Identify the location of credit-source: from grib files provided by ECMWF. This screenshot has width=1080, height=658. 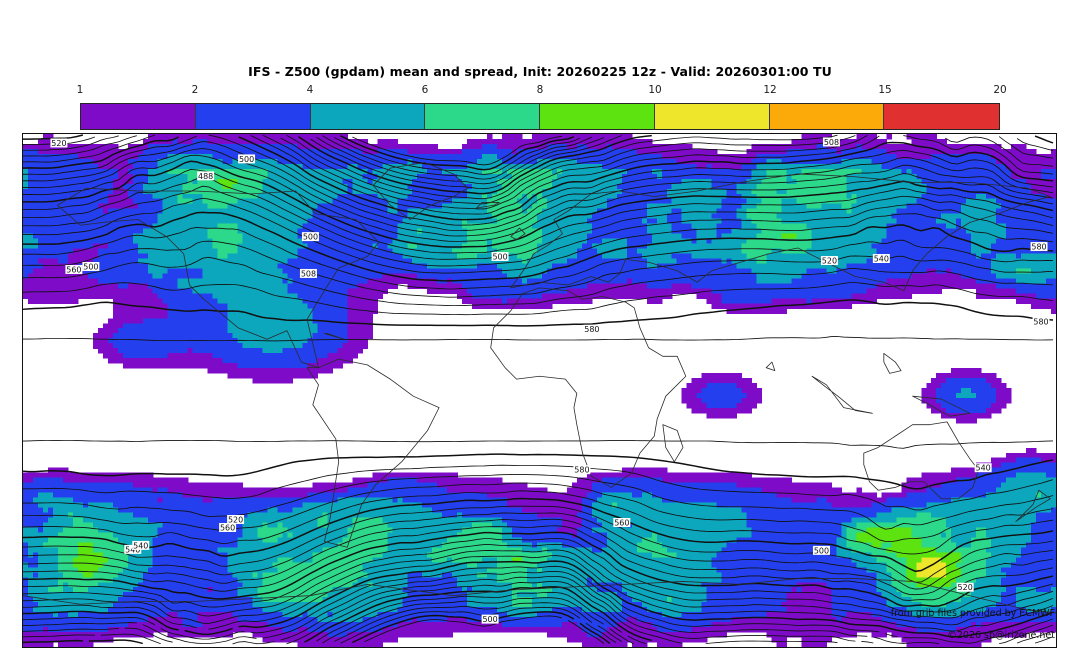
(972, 613).